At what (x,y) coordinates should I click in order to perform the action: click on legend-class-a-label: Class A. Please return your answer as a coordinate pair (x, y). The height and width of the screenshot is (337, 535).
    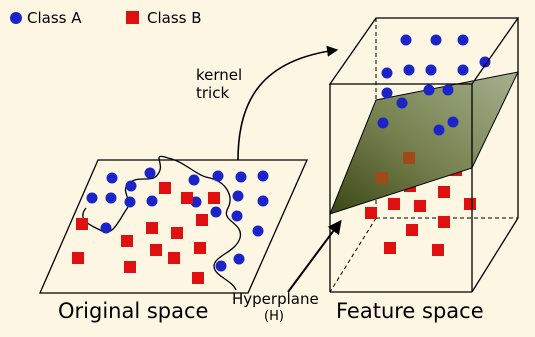
    Looking at the image, I should click on (54, 18).